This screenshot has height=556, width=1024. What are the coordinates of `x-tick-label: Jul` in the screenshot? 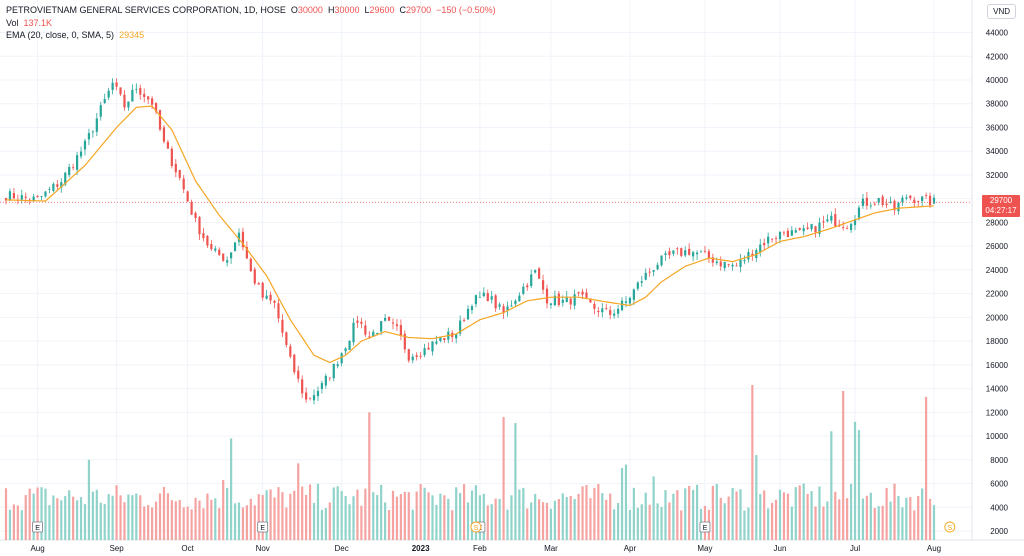 It's located at (855, 548).